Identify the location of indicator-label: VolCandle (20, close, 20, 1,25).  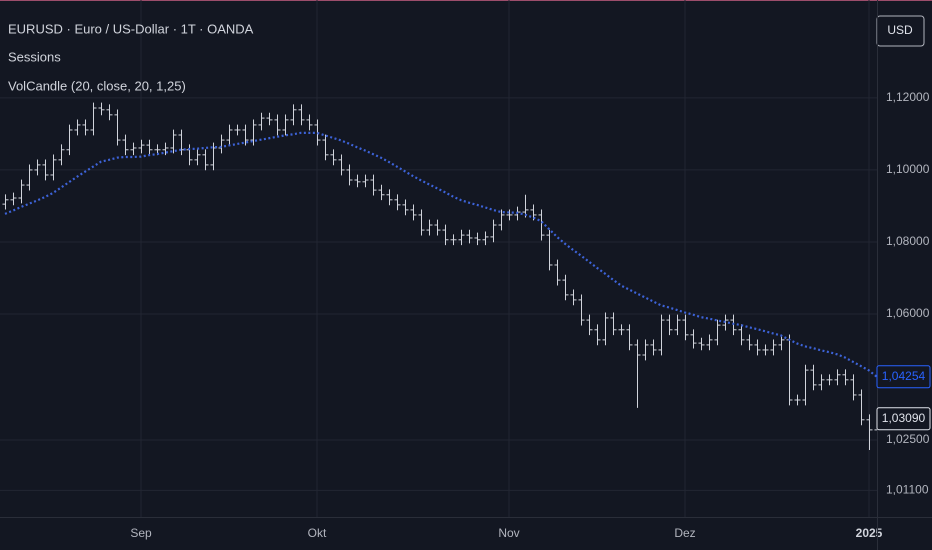
(97, 85).